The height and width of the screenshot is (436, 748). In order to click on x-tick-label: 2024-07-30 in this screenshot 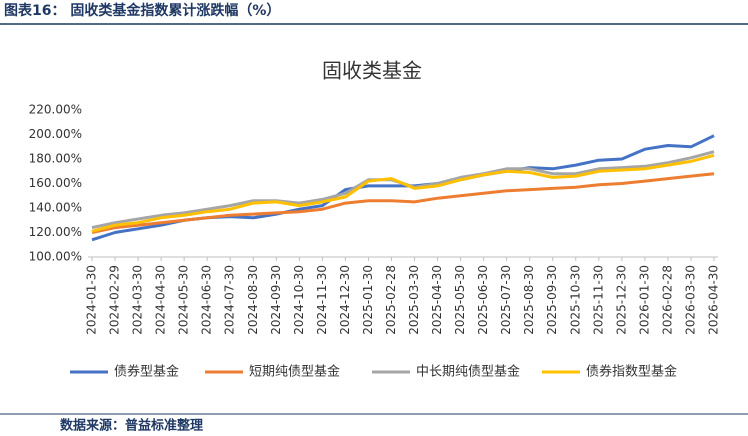, I will do `click(230, 300)`.